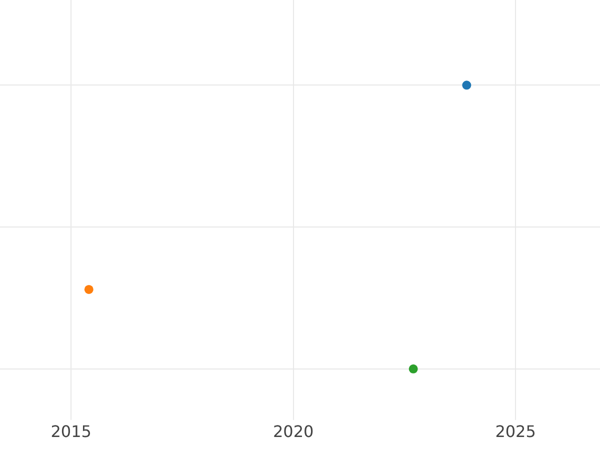 This screenshot has height=450, width=600. What do you see at coordinates (71, 431) in the screenshot?
I see `x-tick-label: 2015` at bounding box center [71, 431].